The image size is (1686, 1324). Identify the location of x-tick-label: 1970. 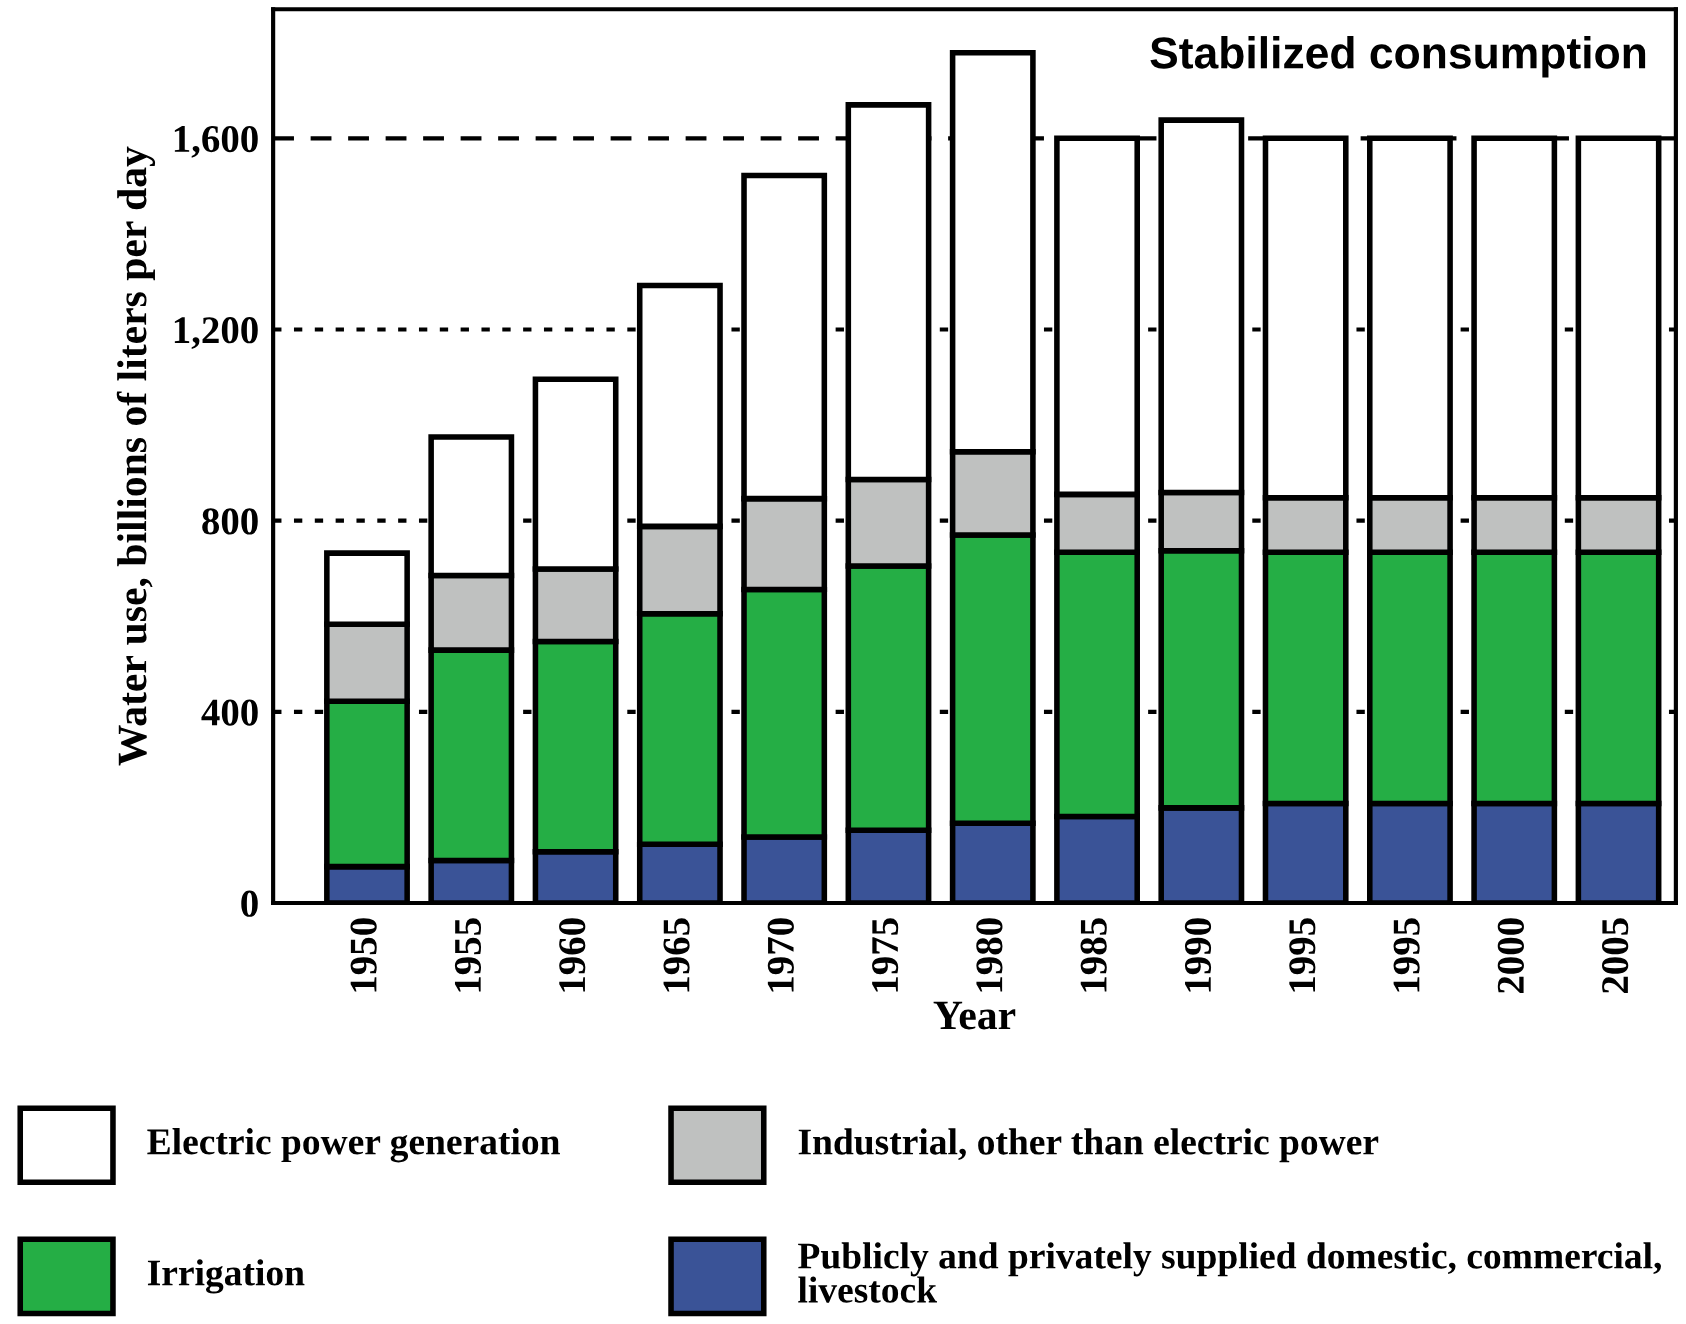
(780, 955).